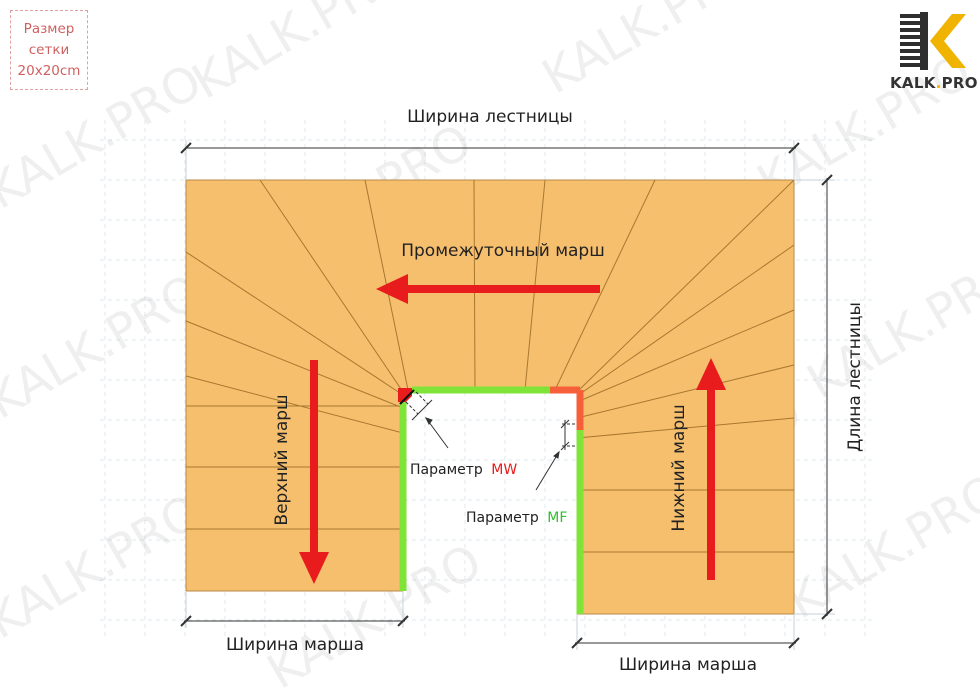  Describe the element at coordinates (959, 83) in the screenshot. I see `logo-text-suffix: PRO` at that location.